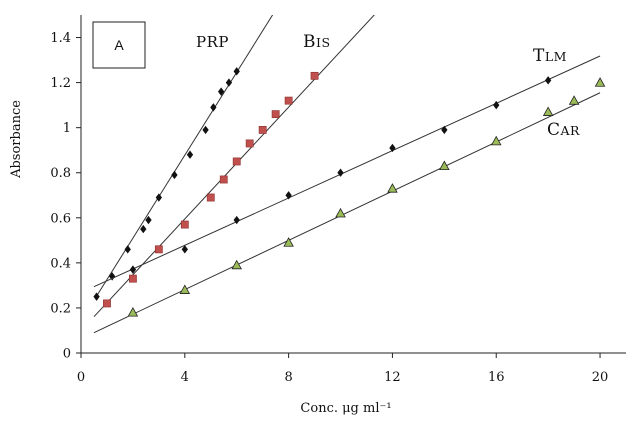 The image size is (630, 425). I want to click on x-tick-label: 0, so click(81, 377).